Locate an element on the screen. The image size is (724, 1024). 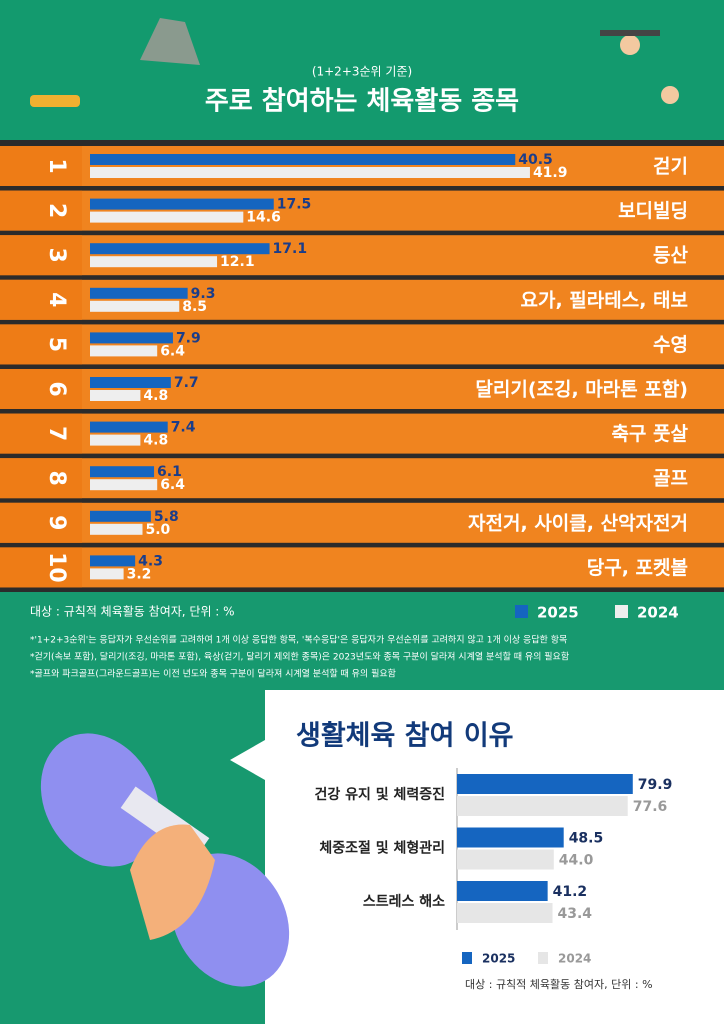
value-label: 12.1 is located at coordinates (237, 262).